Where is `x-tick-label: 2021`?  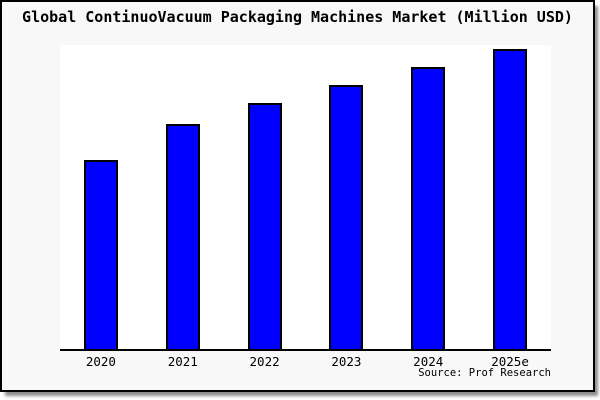
x-tick-label: 2021 is located at coordinates (182, 361).